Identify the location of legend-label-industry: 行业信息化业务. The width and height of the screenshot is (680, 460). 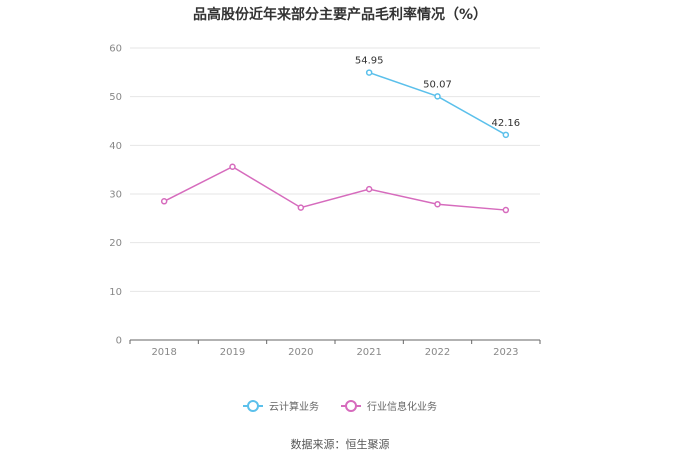
(402, 407).